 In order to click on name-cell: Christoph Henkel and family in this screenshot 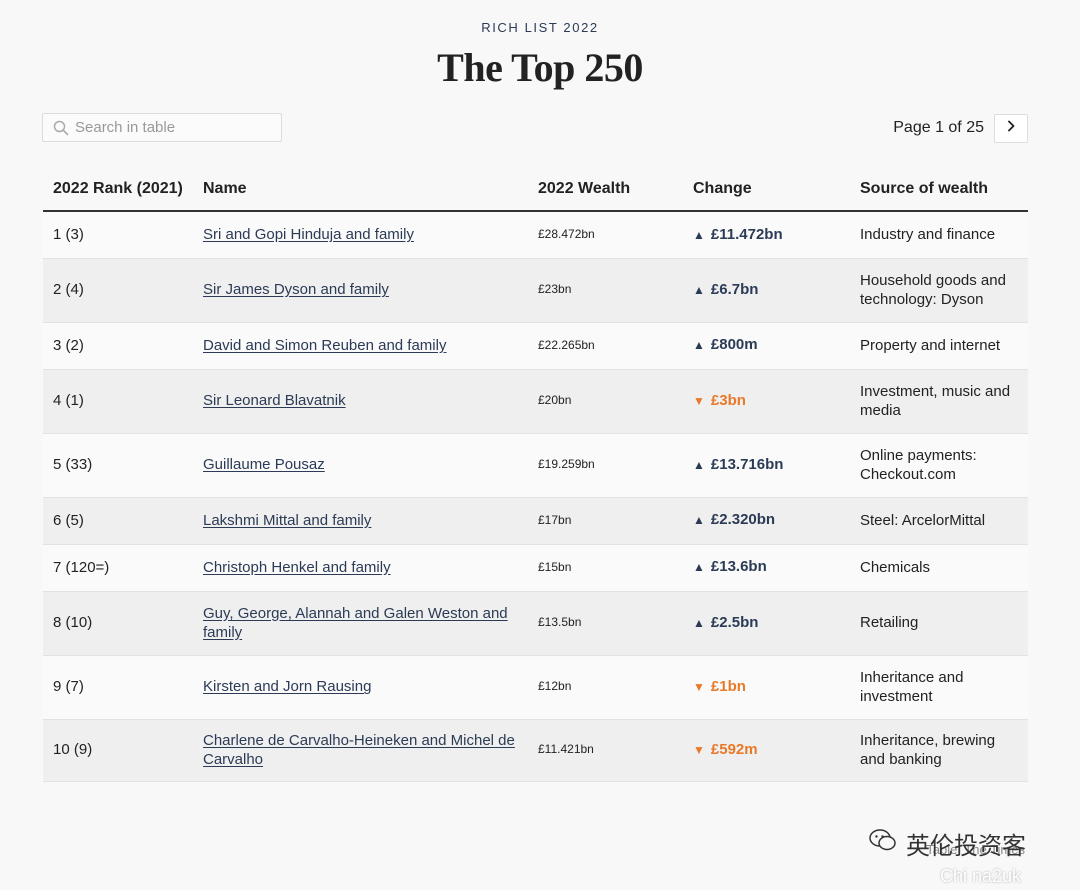, I will do `click(360, 568)`.